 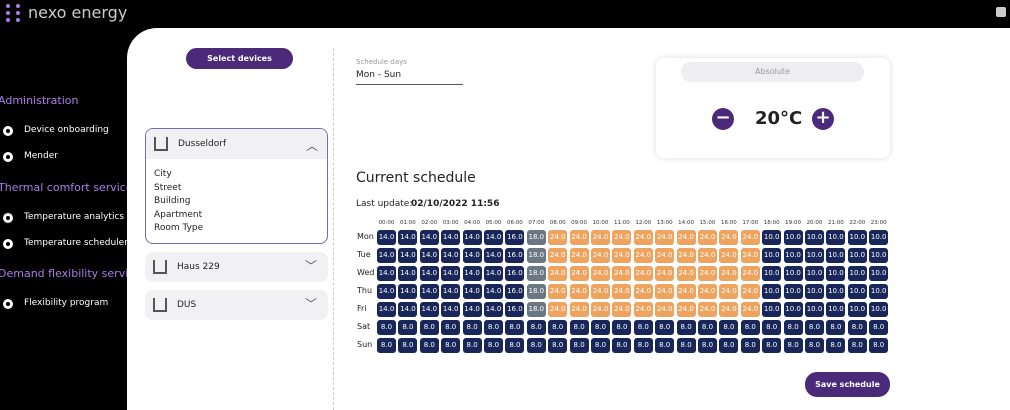 I want to click on save-schedule-button: Save schedule, so click(x=847, y=384).